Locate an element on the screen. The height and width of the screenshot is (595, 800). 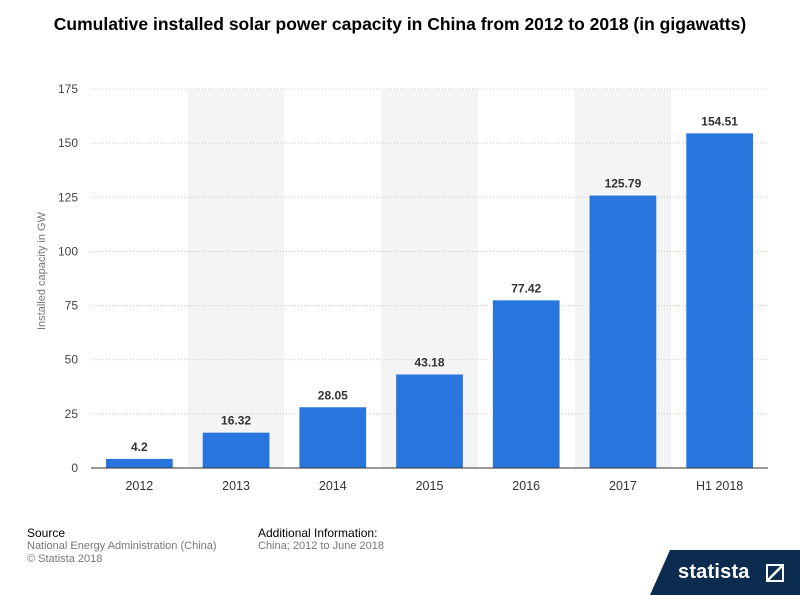
source-line: National Energy Administration (China) is located at coordinates (122, 546).